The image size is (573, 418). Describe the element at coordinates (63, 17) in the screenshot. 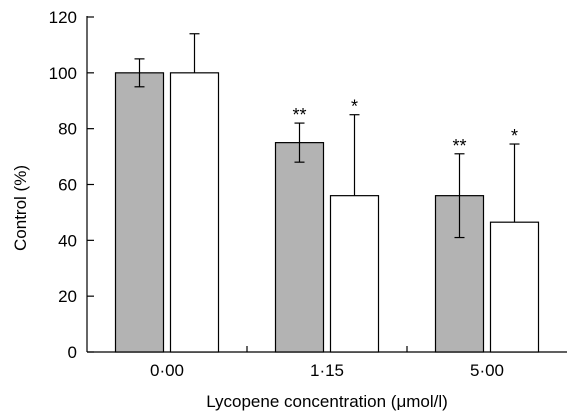

I see `y-tick-label: 120` at that location.